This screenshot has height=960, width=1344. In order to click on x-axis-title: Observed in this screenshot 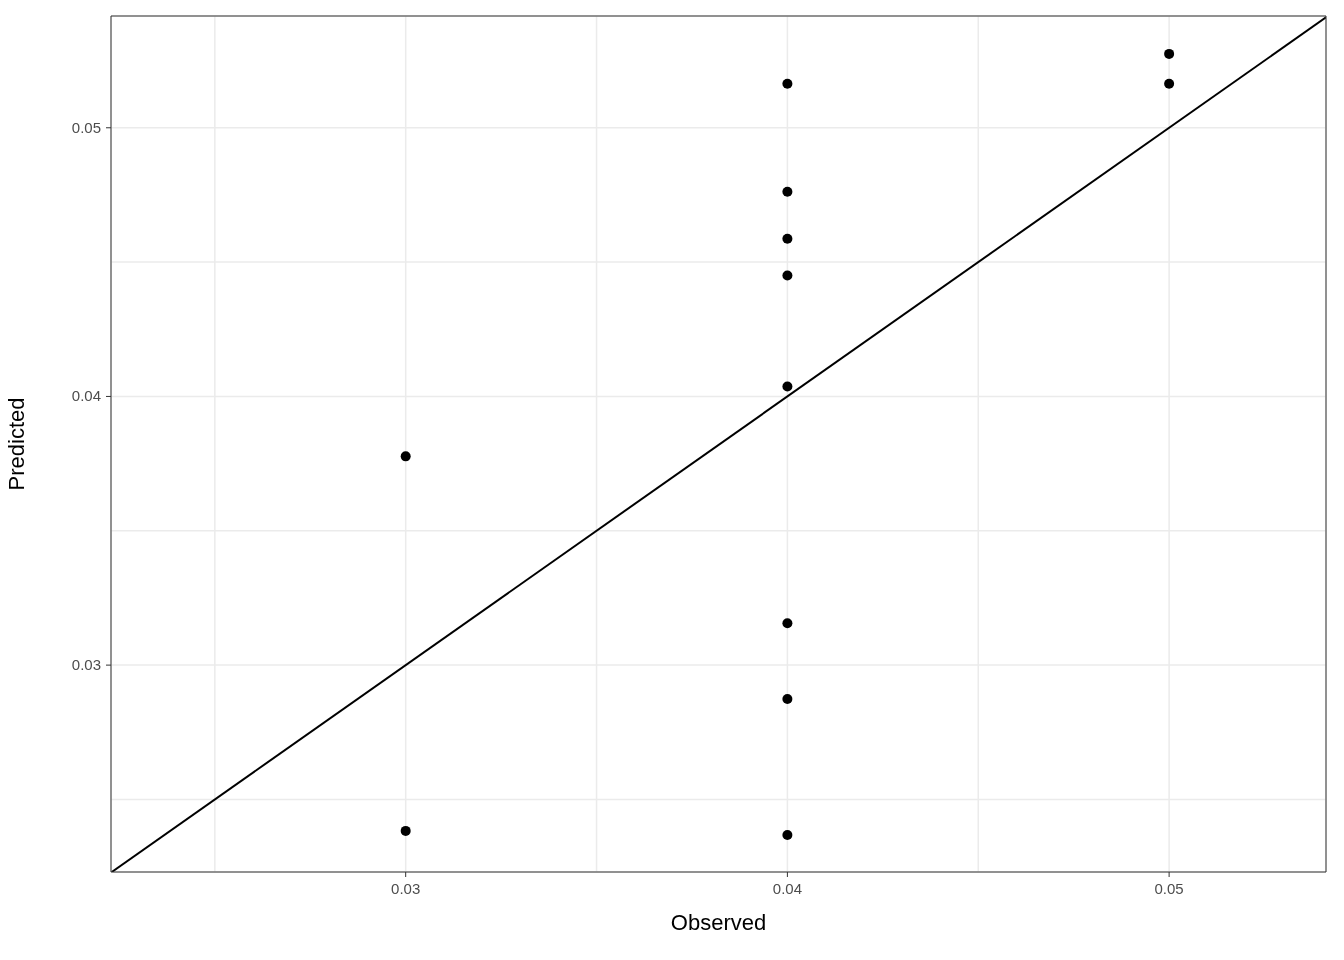, I will do `click(718, 922)`.